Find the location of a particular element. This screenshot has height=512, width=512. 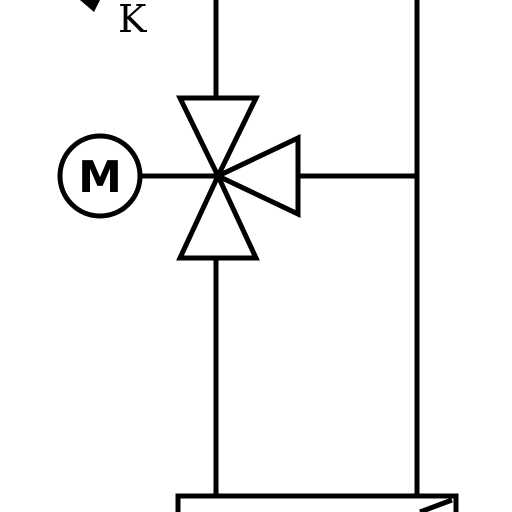

motor-symbol: M is located at coordinates (100, 177).